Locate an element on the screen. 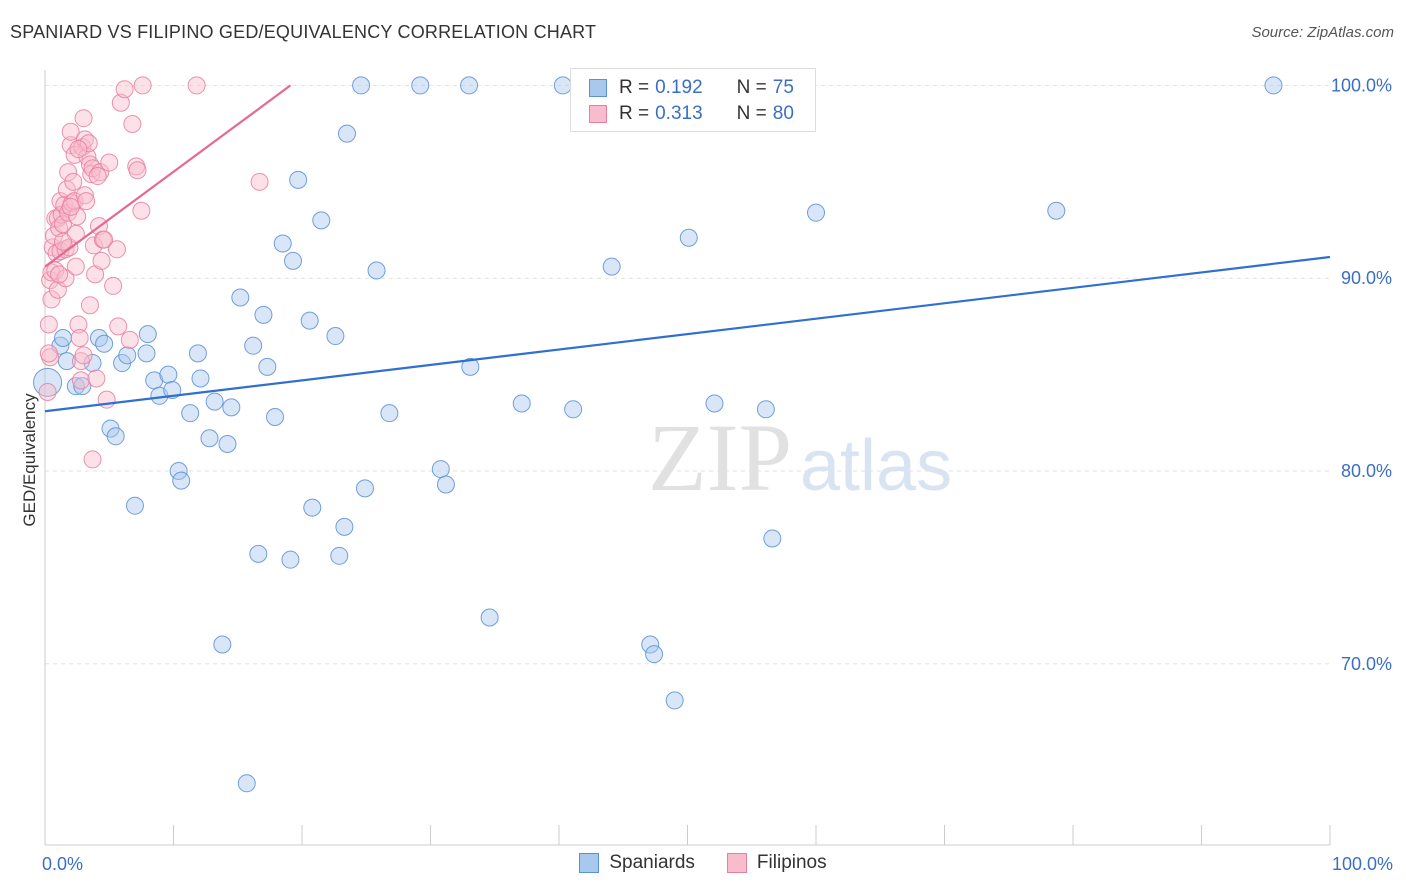 The height and width of the screenshot is (892, 1406). r-value: 0.313 is located at coordinates (679, 113).